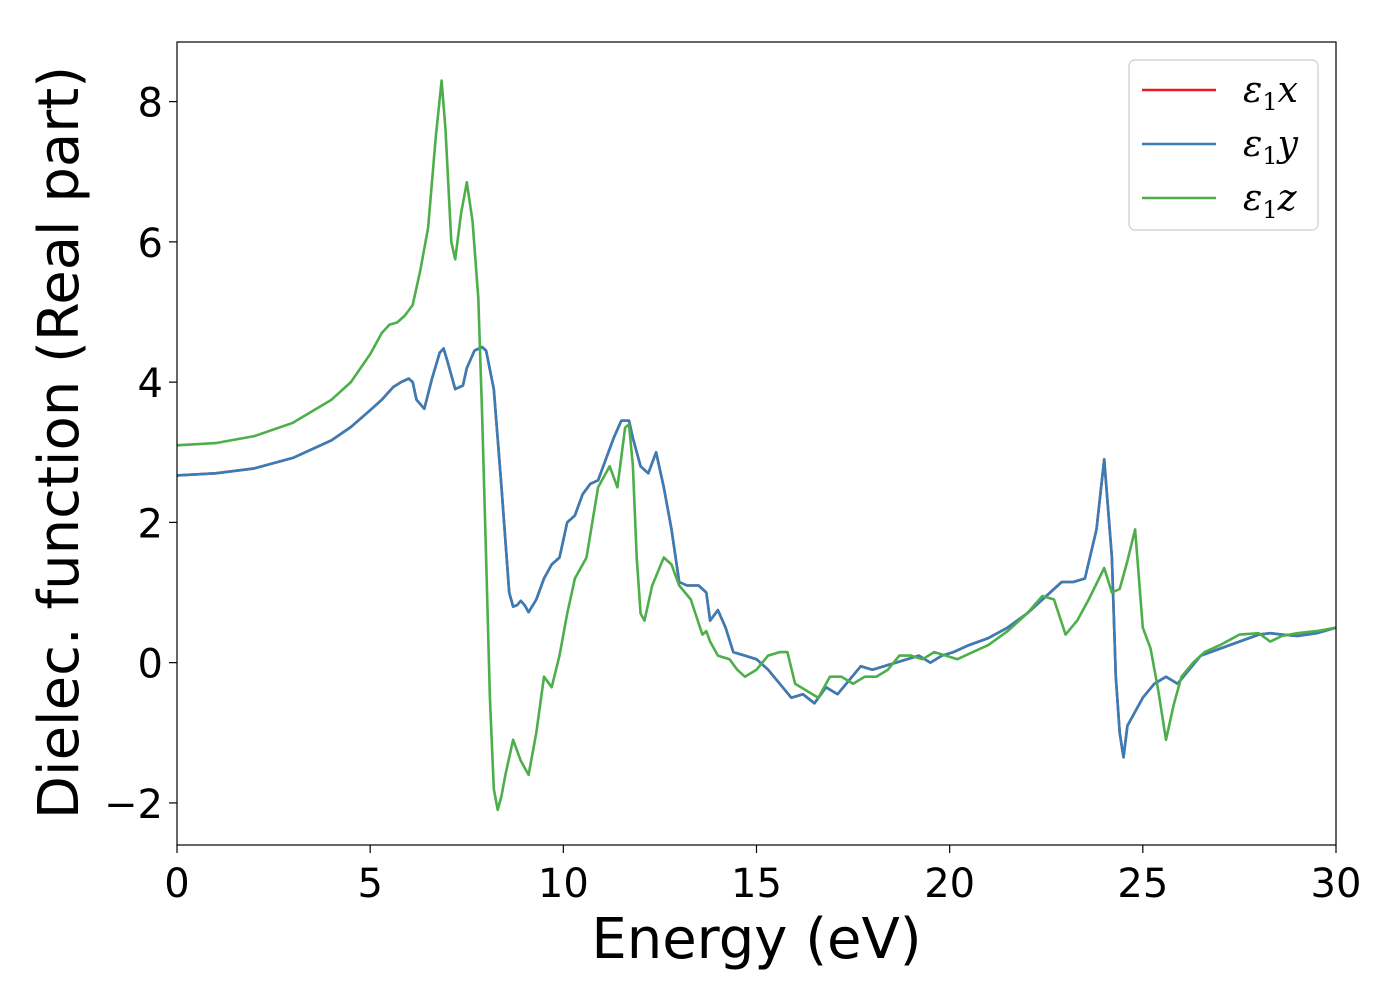 This screenshot has height=1005, width=1400. Describe the element at coordinates (1270, 201) in the screenshot. I see `legend-label: ε1z` at that location.